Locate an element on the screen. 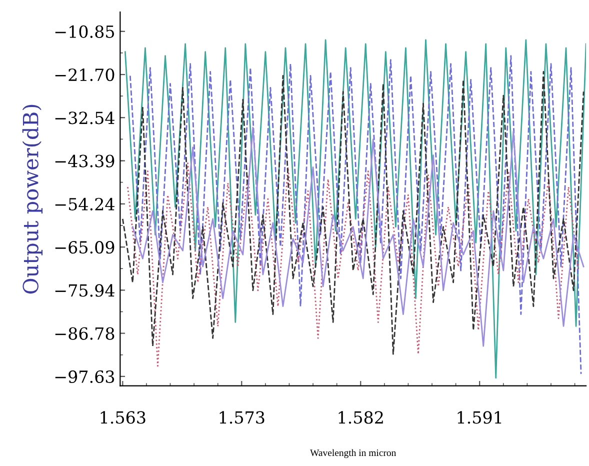 The height and width of the screenshot is (466, 589). y-tick-label: −10.85 is located at coordinates (84, 31).